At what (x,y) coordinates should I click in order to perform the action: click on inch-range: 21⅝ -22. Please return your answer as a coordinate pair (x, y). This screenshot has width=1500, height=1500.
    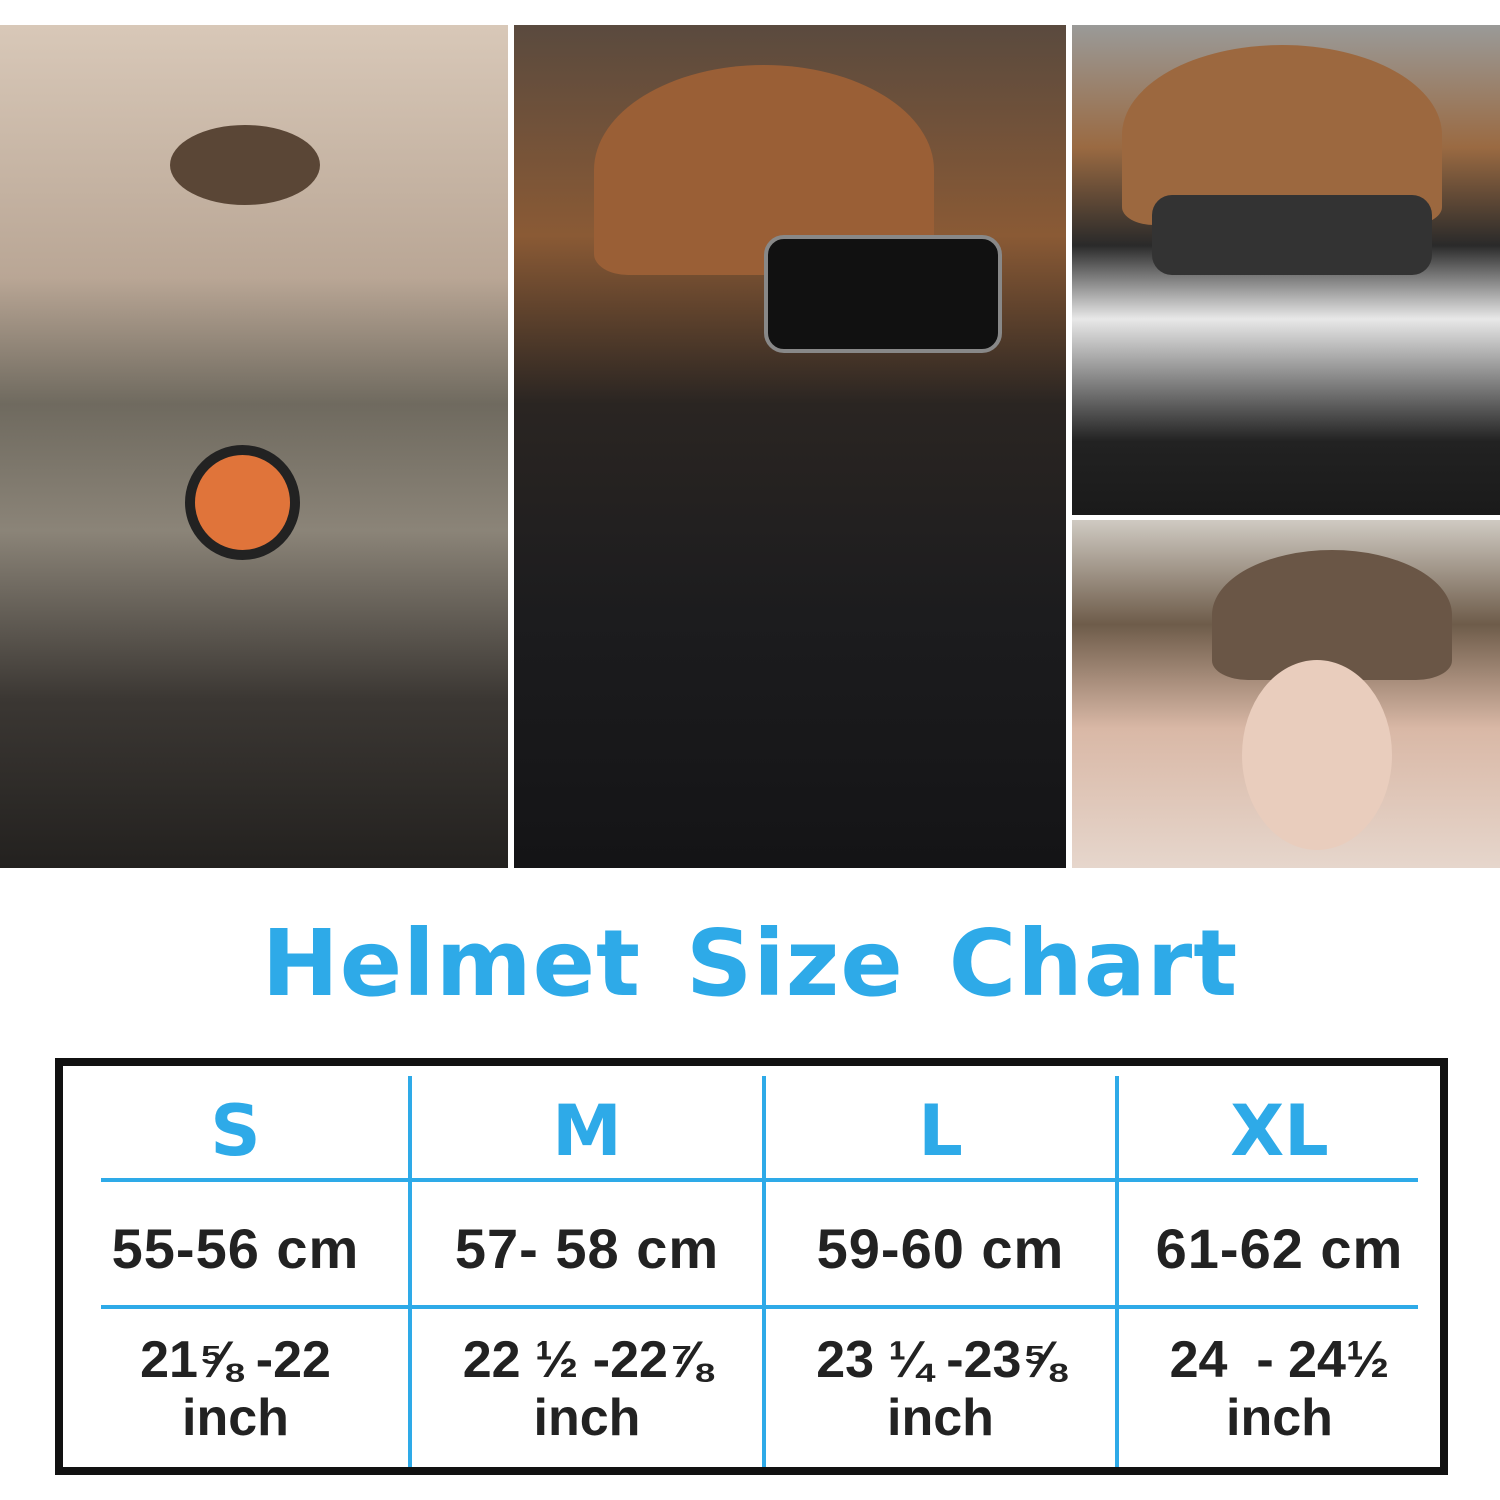
    Looking at the image, I should click on (235, 1359).